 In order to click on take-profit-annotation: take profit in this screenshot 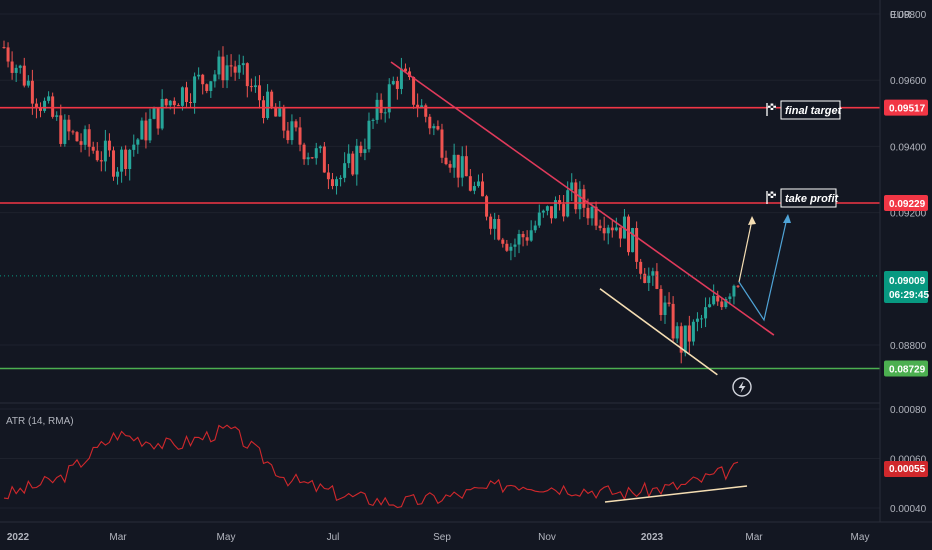, I will do `click(803, 198)`.